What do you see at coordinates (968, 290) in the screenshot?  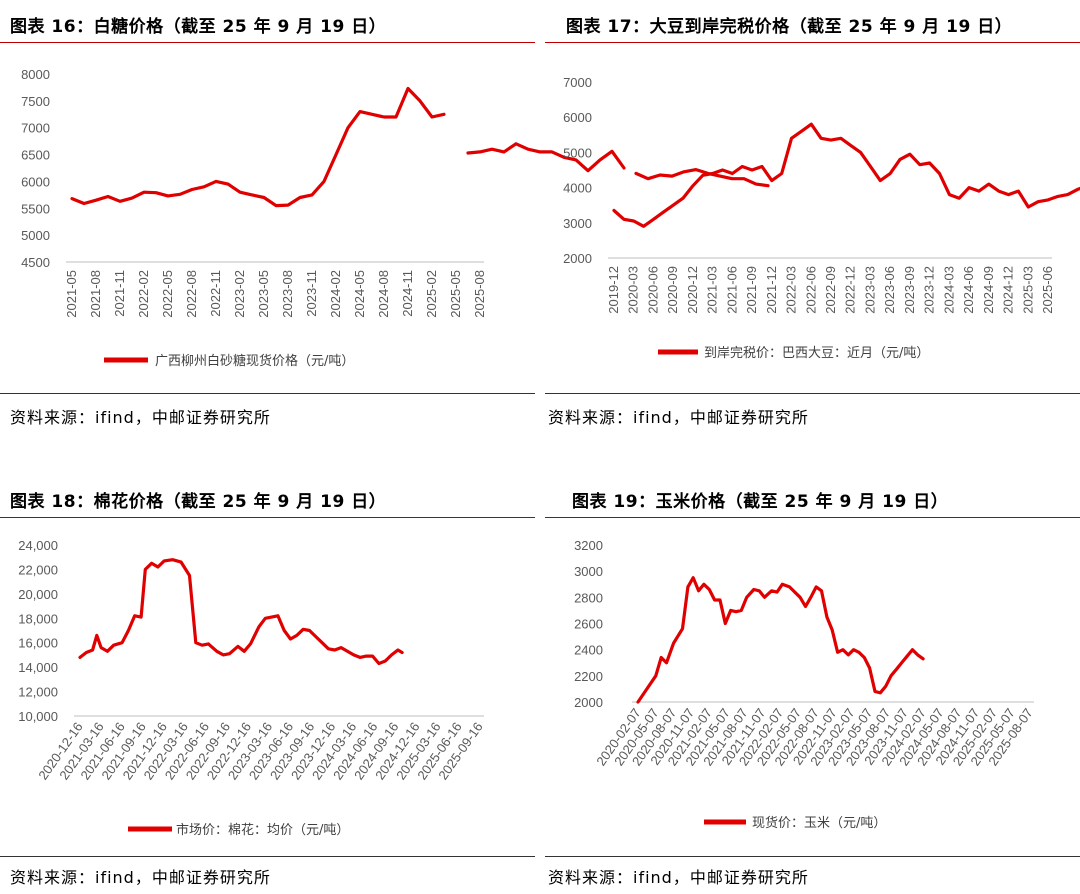 I see `x-tick-label: 2024-06` at bounding box center [968, 290].